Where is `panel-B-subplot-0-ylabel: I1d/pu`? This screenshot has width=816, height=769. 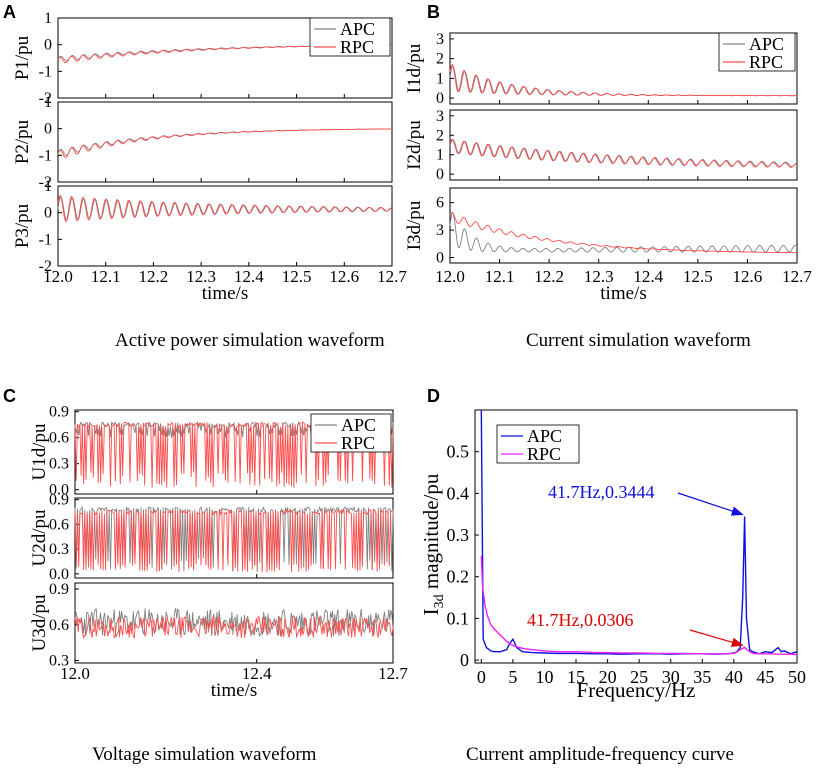
panel-B-subplot-0-ylabel: I1d/pu is located at coordinates (414, 68).